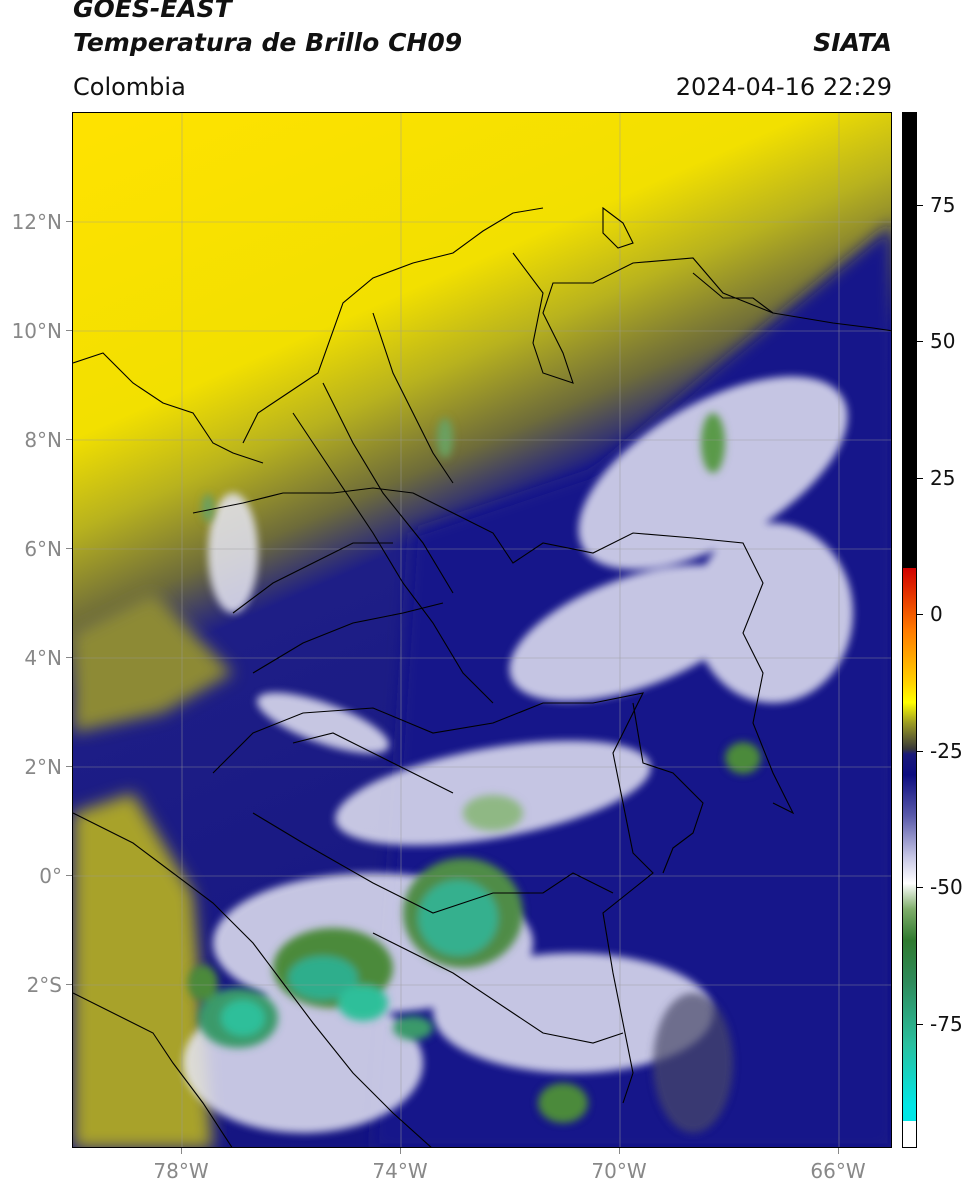  I want to click on lat-label-10N: 10°N, so click(36, 331).